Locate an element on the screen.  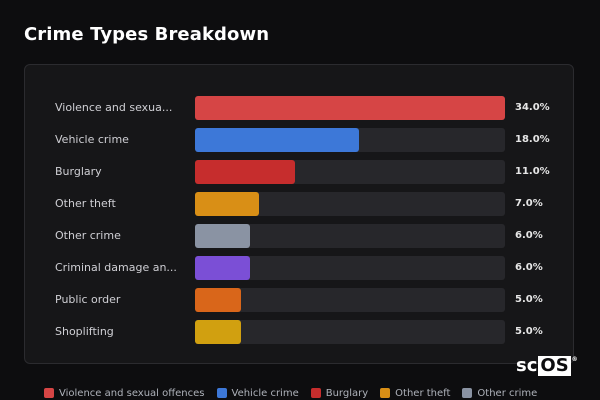
value-label: 7.0% is located at coordinates (529, 203).